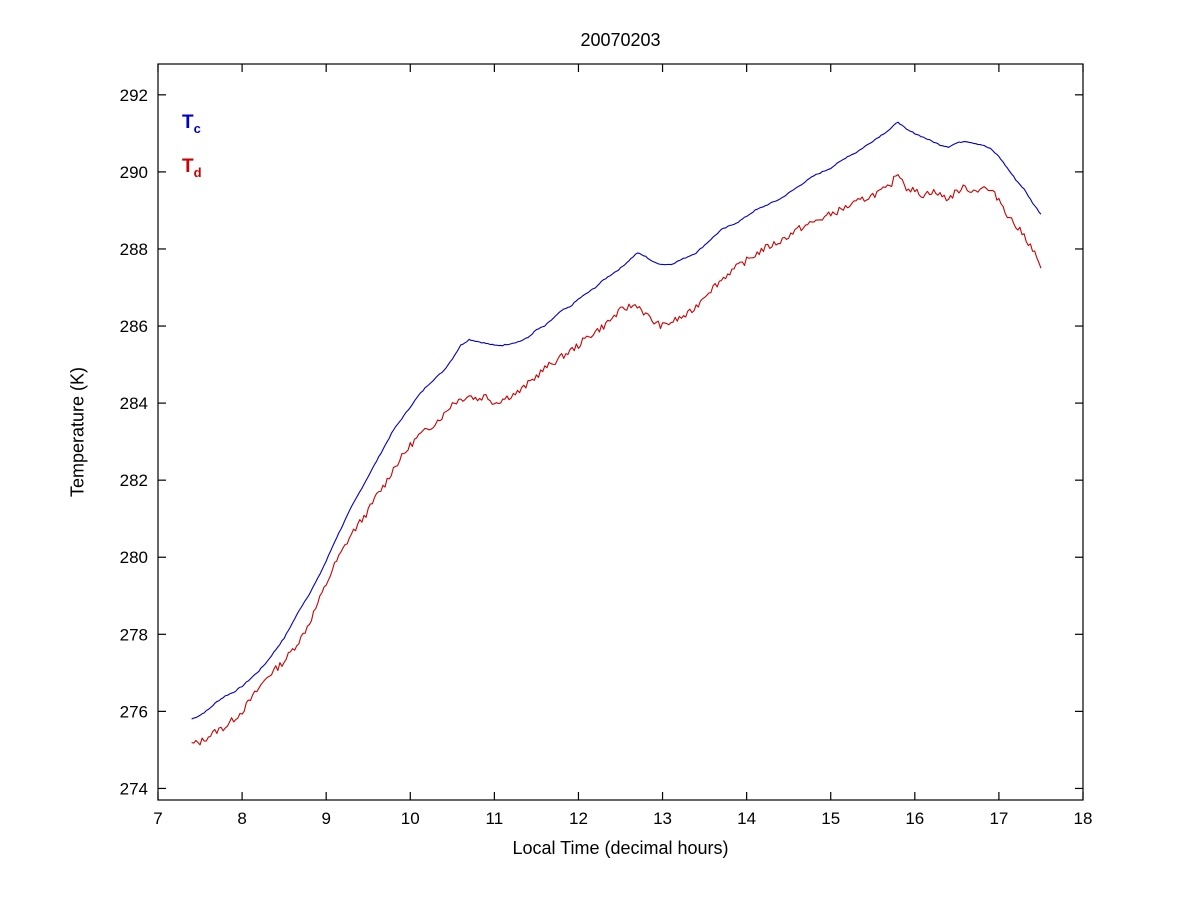 This screenshot has width=1200, height=900. I want to click on legend-item-td: Td, so click(192, 168).